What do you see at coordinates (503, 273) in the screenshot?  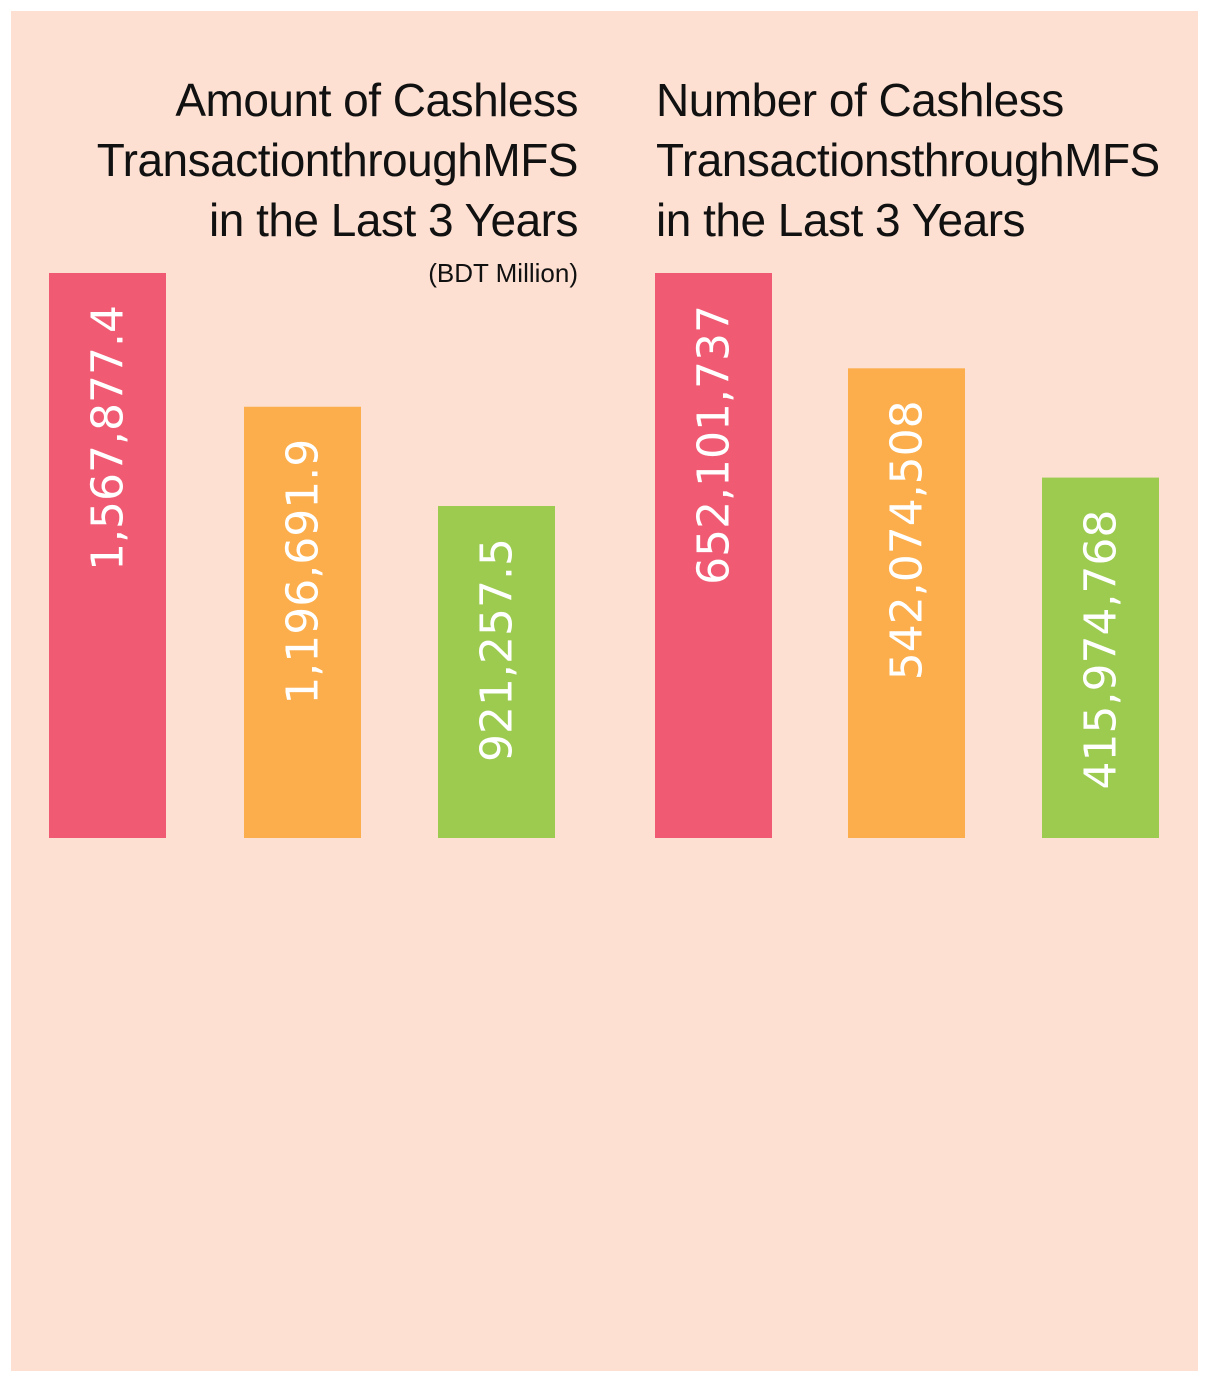 I see `unit-label: (BDT Million)` at bounding box center [503, 273].